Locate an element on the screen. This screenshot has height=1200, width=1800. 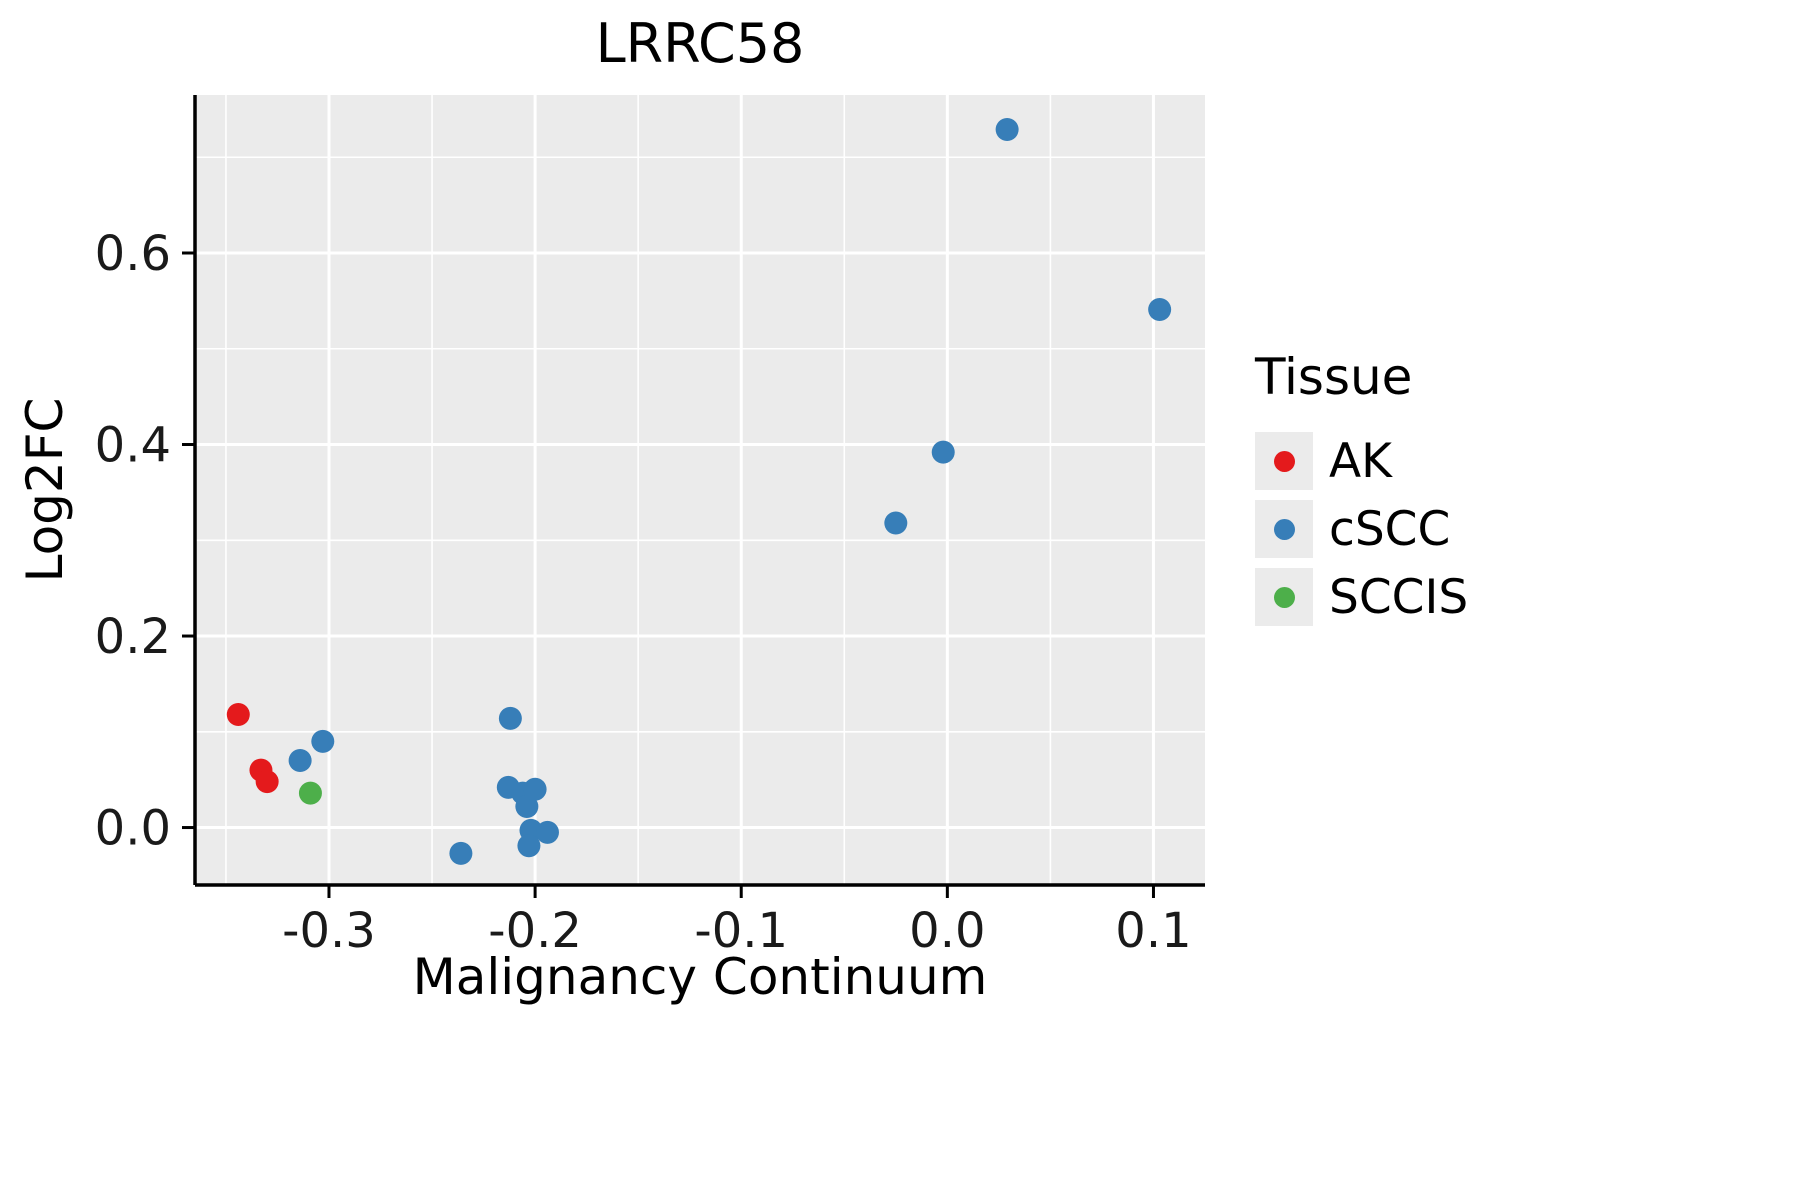
x-tick-label: -0.2 is located at coordinates (535, 931).